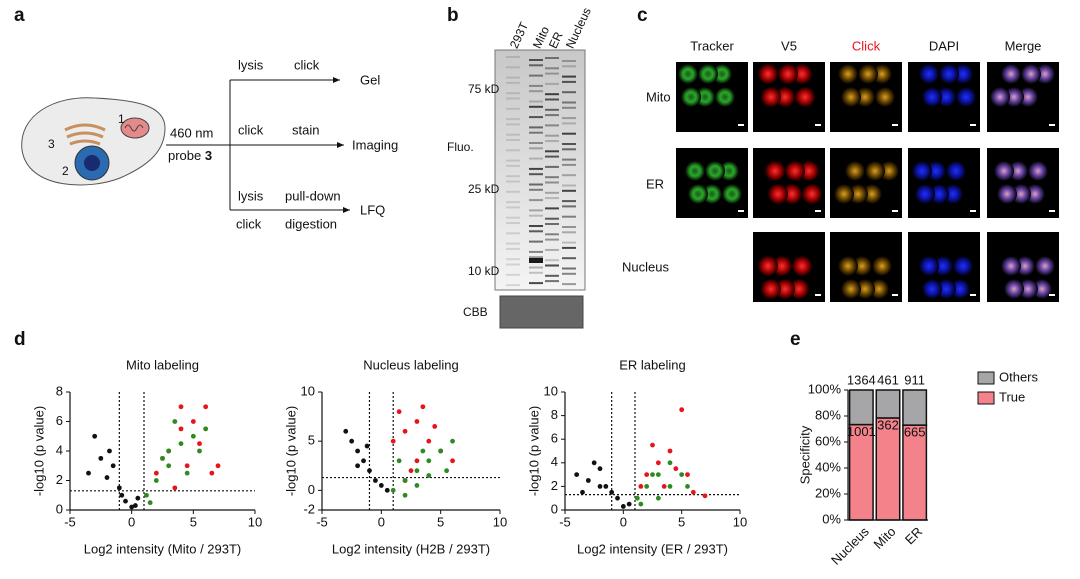 Image resolution: width=1080 pixels, height=579 pixels. What do you see at coordinates (681, 521) in the screenshot?
I see `x-tick-label: 5` at bounding box center [681, 521].